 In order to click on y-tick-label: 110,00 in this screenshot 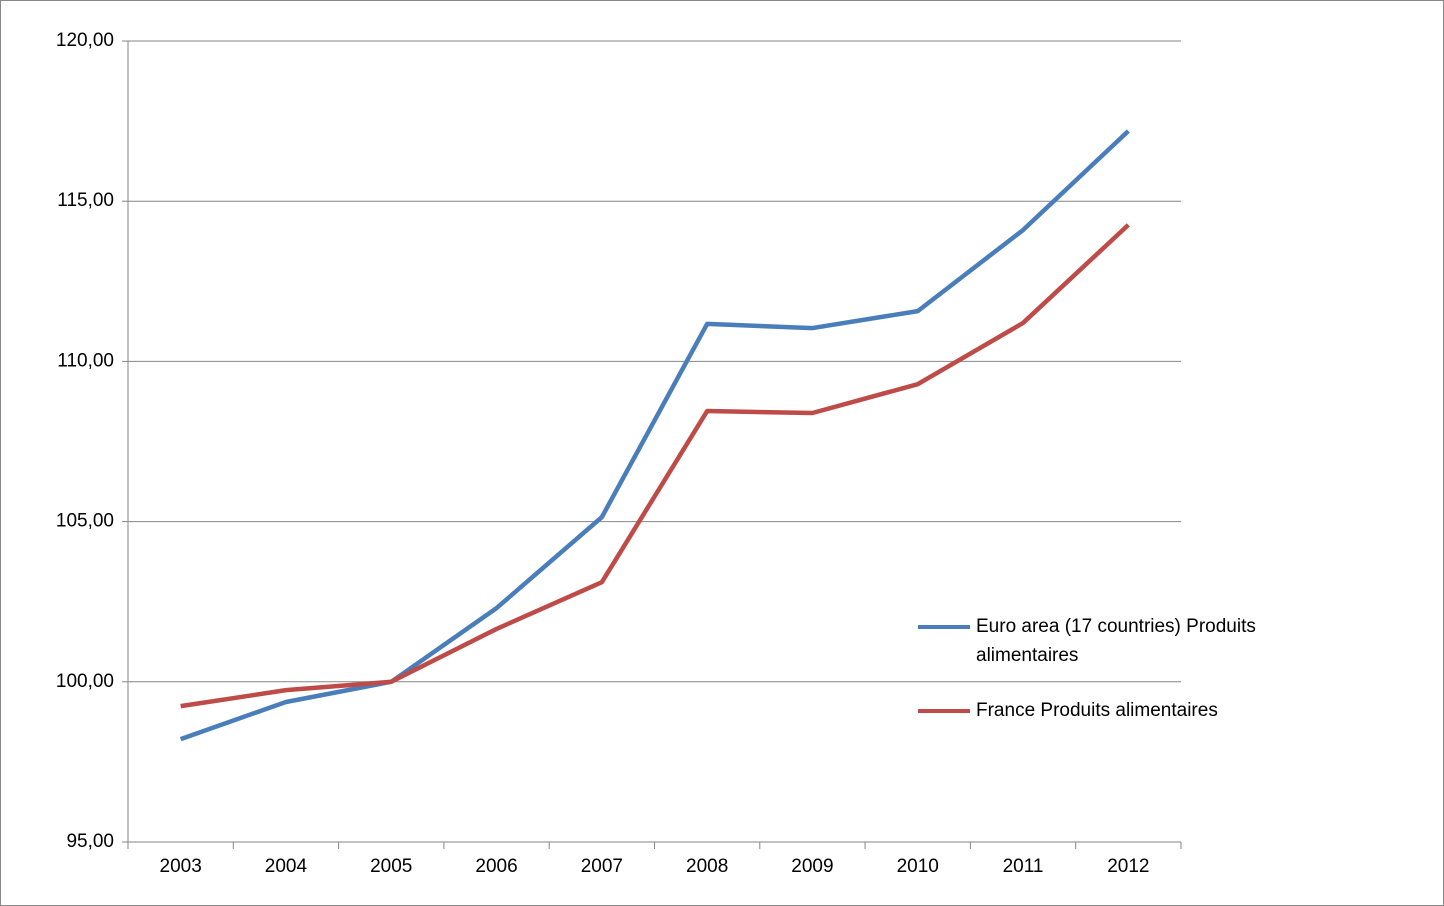, I will do `click(85, 360)`.